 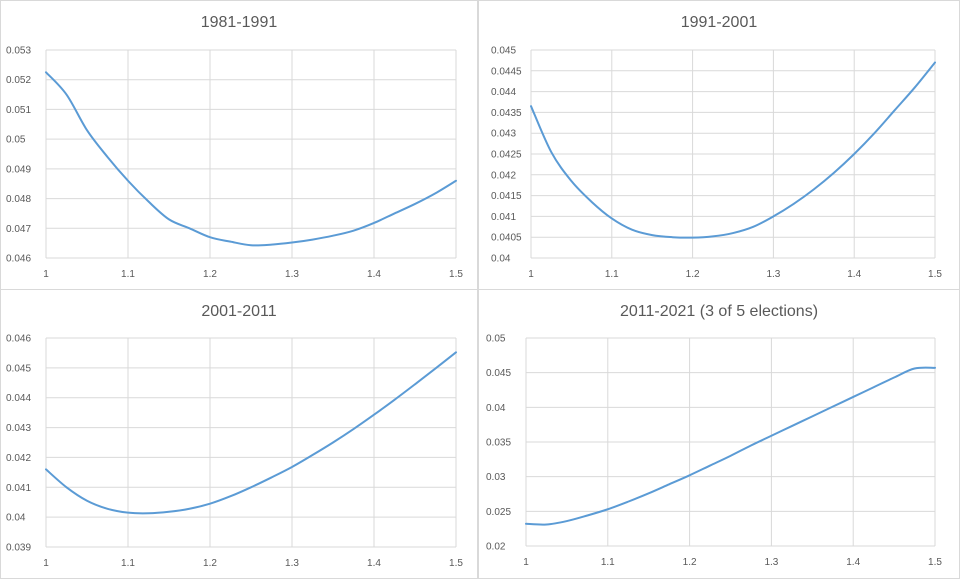 I want to click on y-tick-label: 0.035, so click(x=498, y=443).